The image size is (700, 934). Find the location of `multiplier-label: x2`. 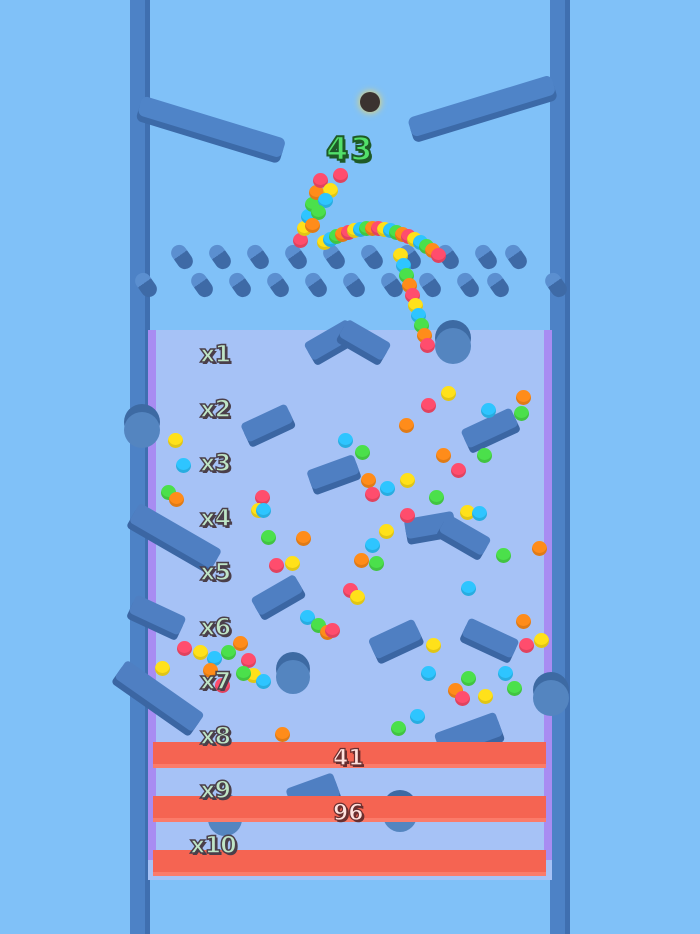

multiplier-label: x2 is located at coordinates (215, 409).